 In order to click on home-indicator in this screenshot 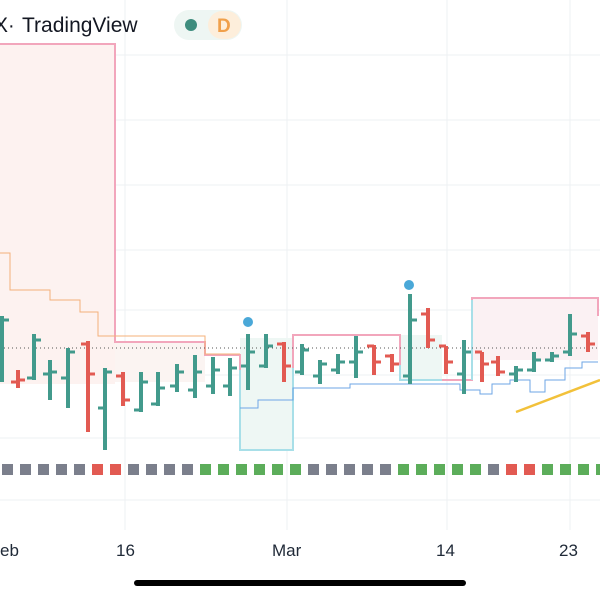, I will do `click(300, 583)`.